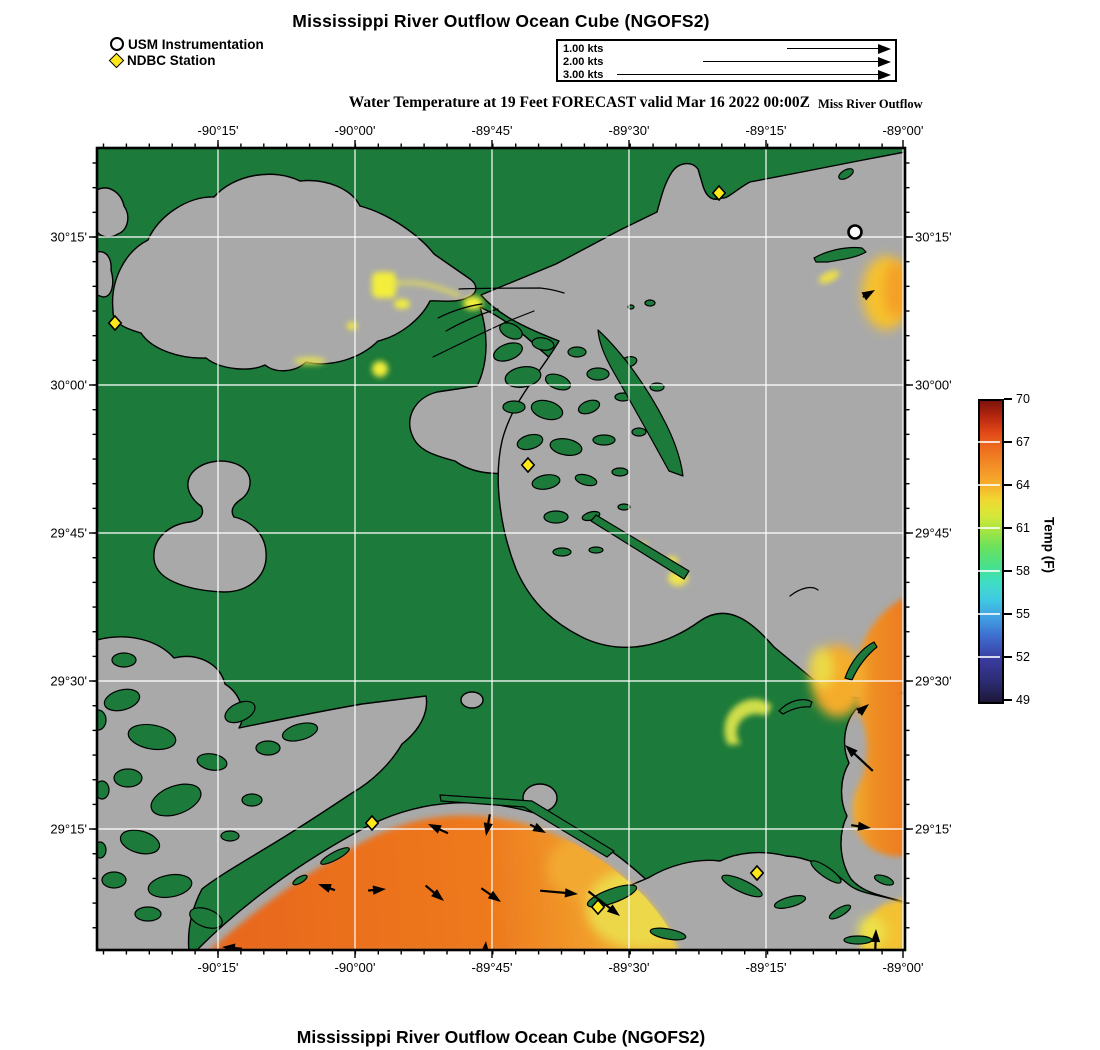  I want to click on dumbbell-lake, so click(210, 526).